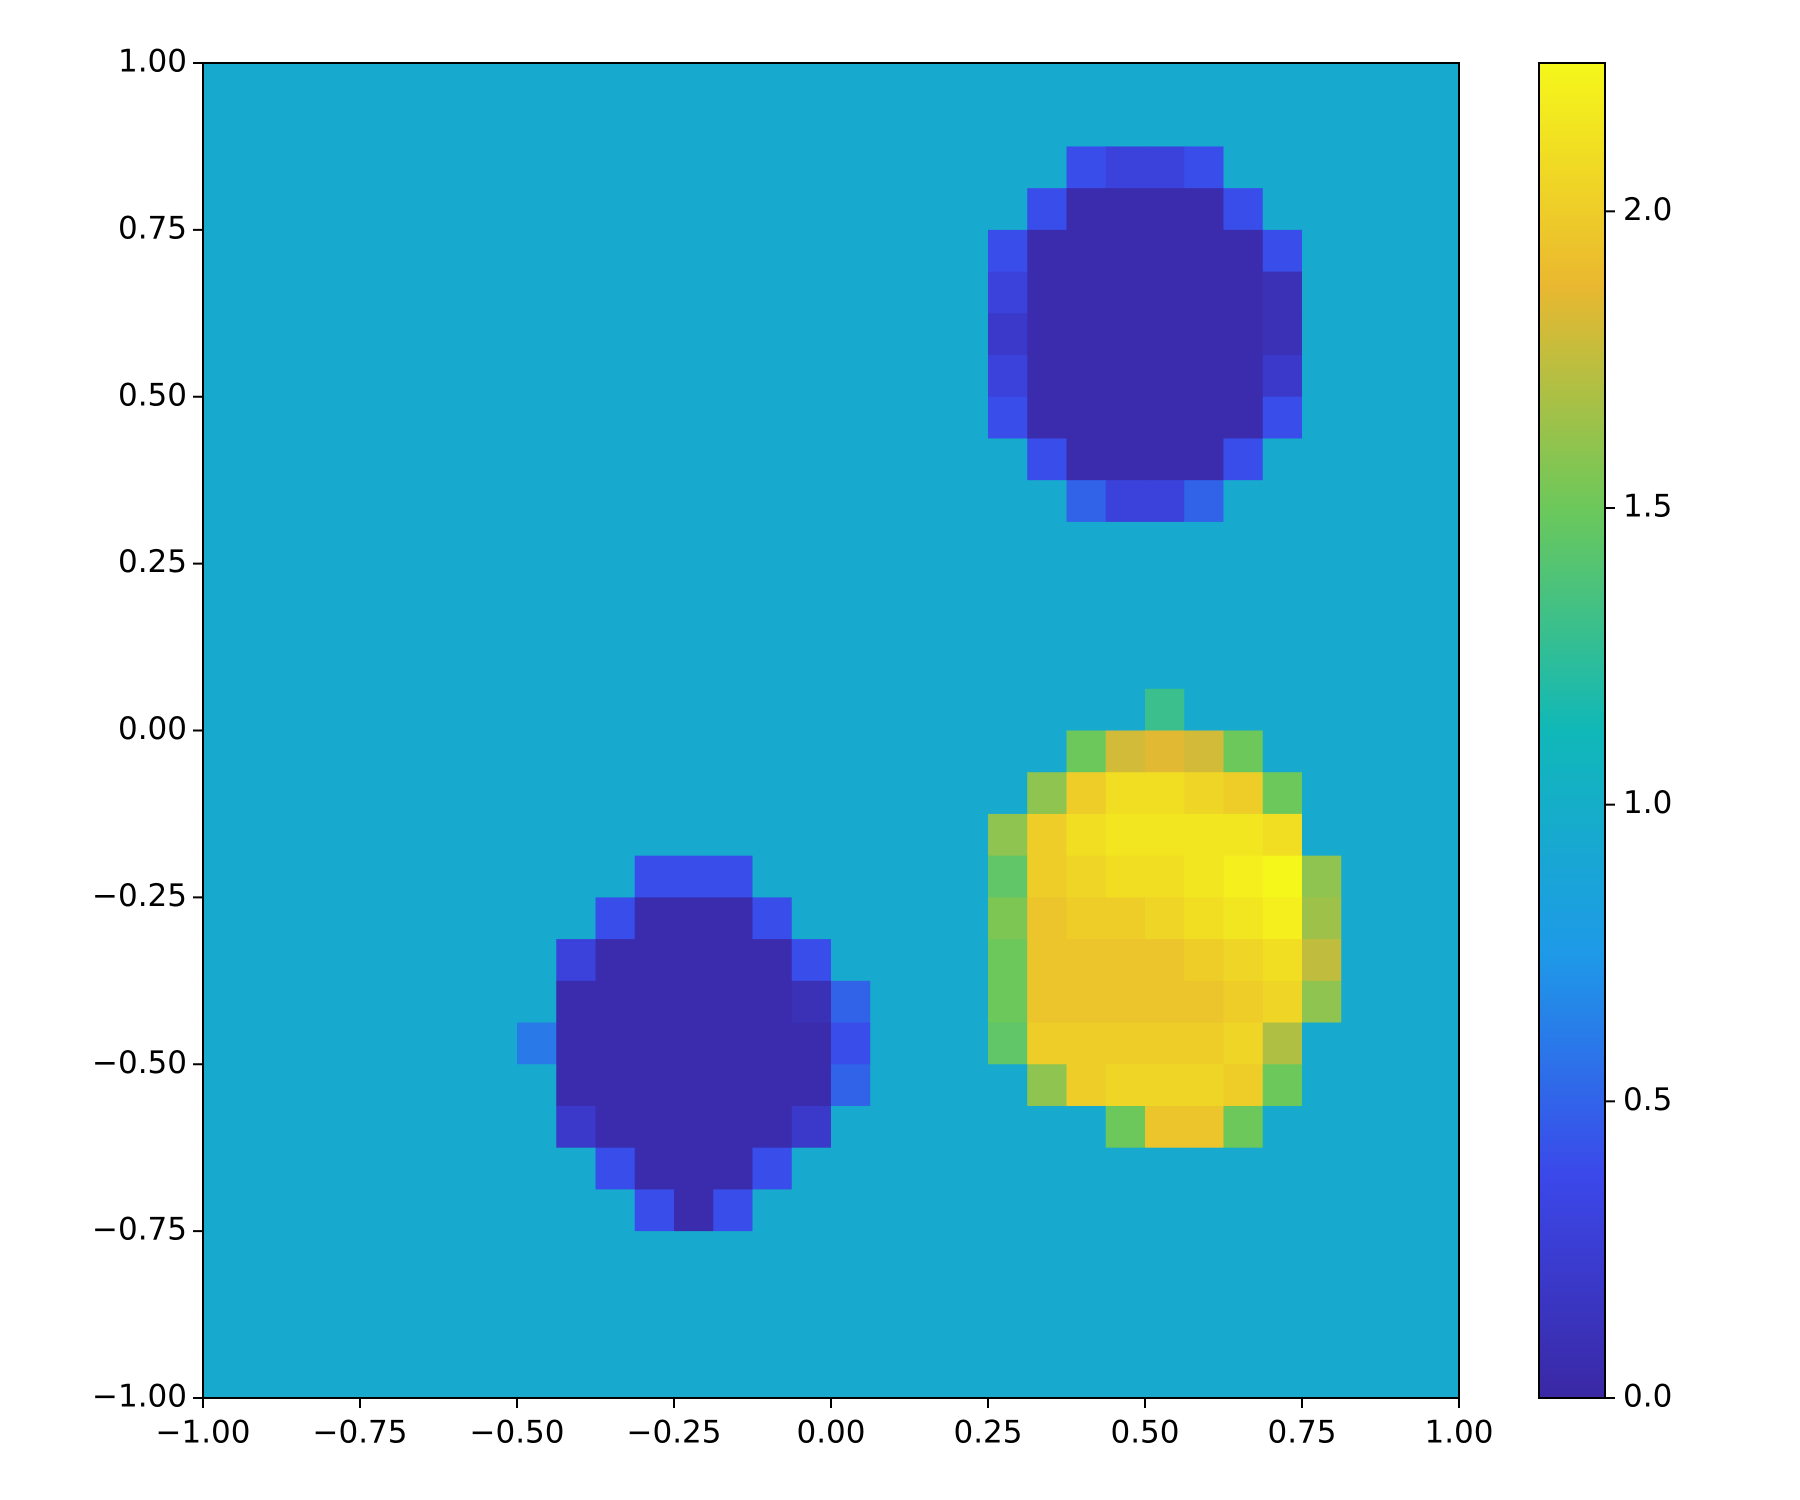 The width and height of the screenshot is (1800, 1500). Describe the element at coordinates (152, 562) in the screenshot. I see `y-tick-label: 0.25` at that location.